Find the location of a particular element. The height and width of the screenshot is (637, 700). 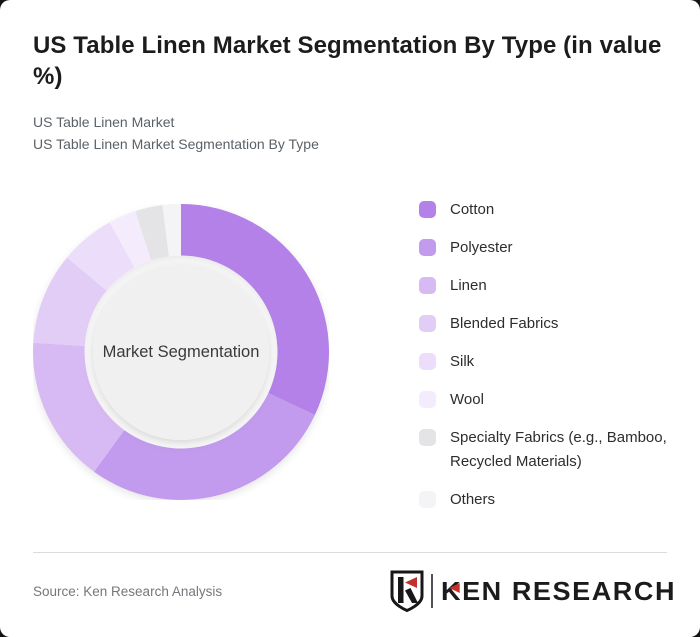

logo-wordmark-text: KEN RESEARCH is located at coordinates (558, 590).